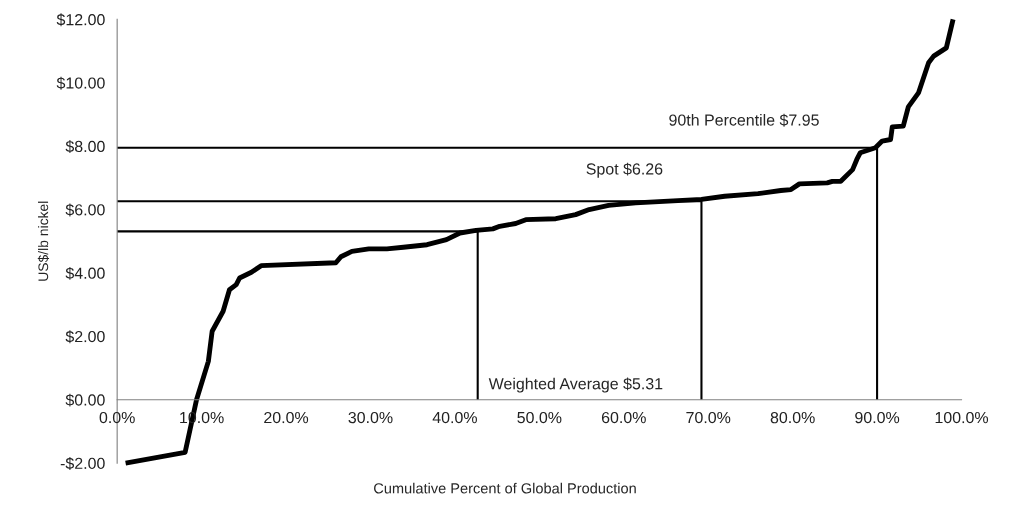  Describe the element at coordinates (744, 120) in the screenshot. I see `annotation: 90th Percentile $7.95` at that location.